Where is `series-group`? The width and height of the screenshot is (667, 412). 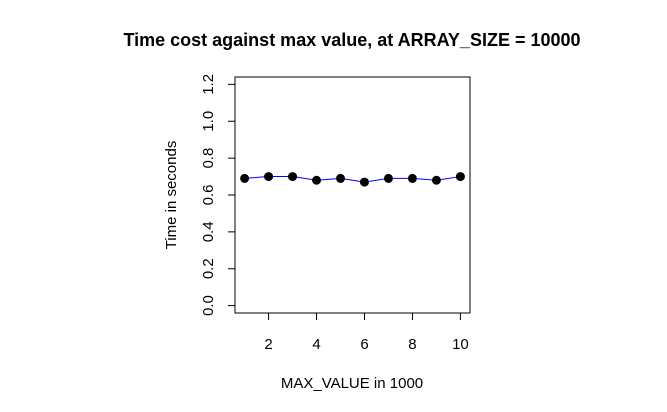 series-group is located at coordinates (352, 179).